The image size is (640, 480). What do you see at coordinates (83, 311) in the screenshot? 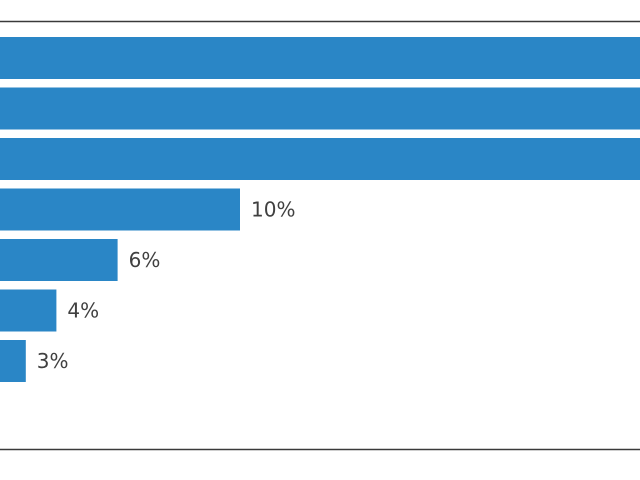
I see `bar-value-label: 4%` at bounding box center [83, 311].